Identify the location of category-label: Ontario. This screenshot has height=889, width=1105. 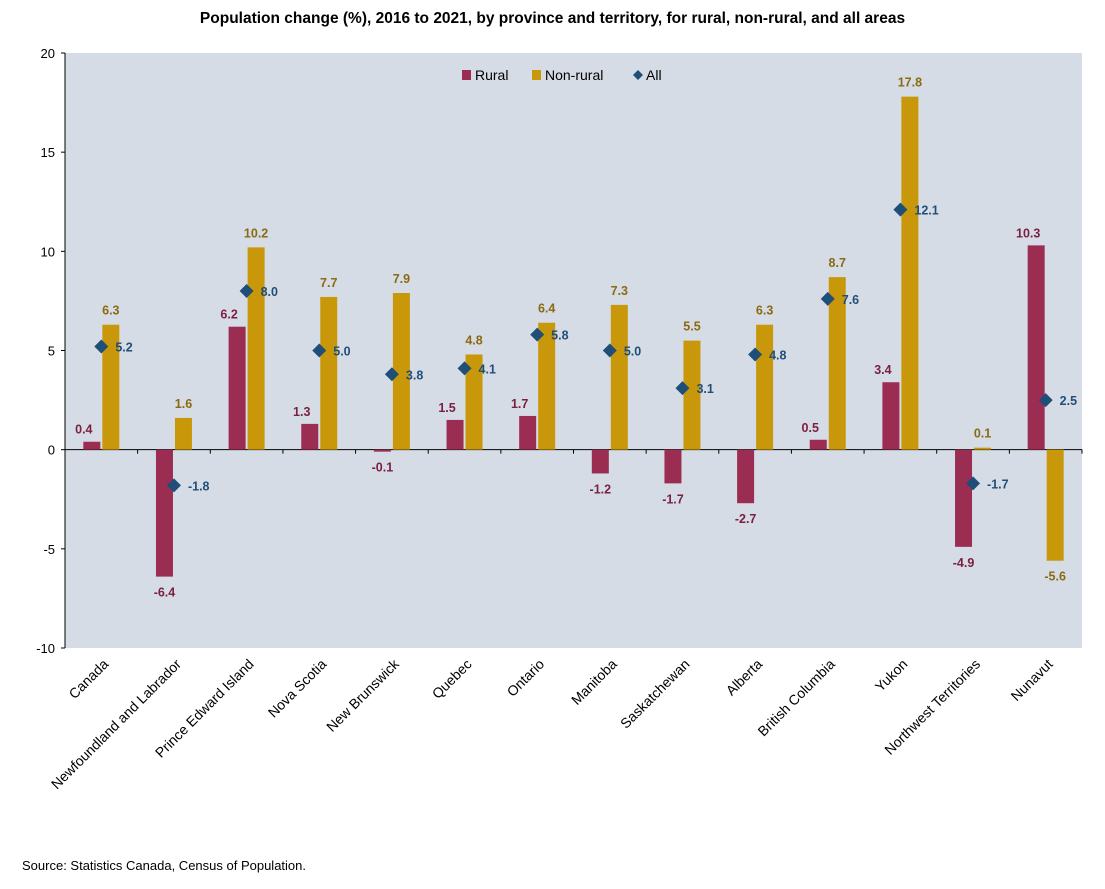
(526, 678).